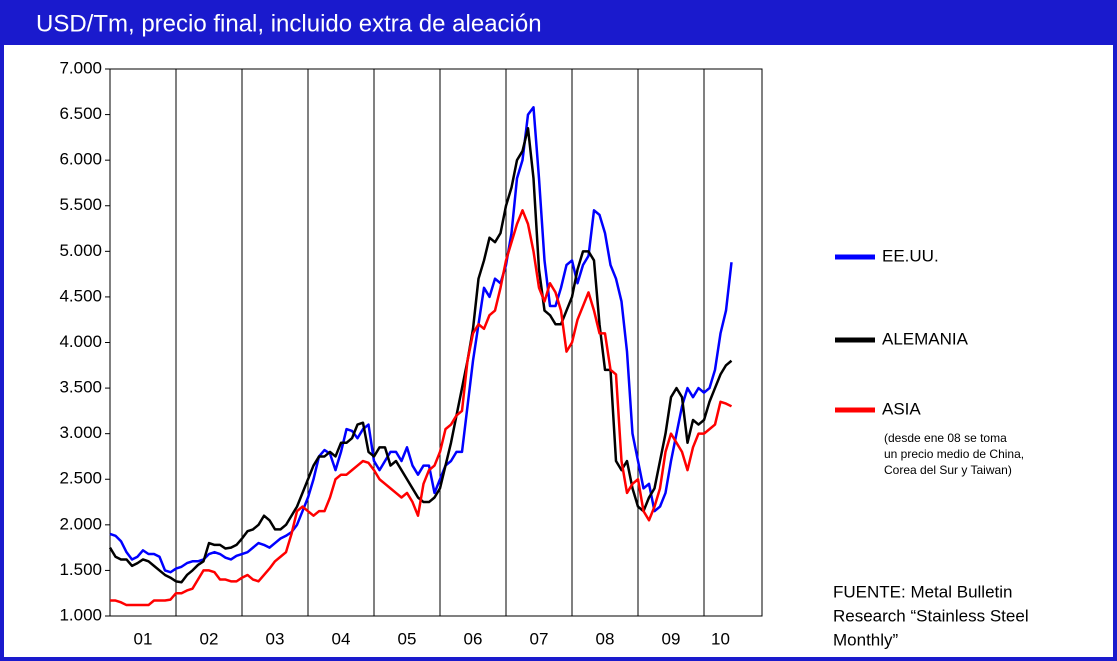 The height and width of the screenshot is (661, 1117). I want to click on y-tick-label: 3.000, so click(80, 432).